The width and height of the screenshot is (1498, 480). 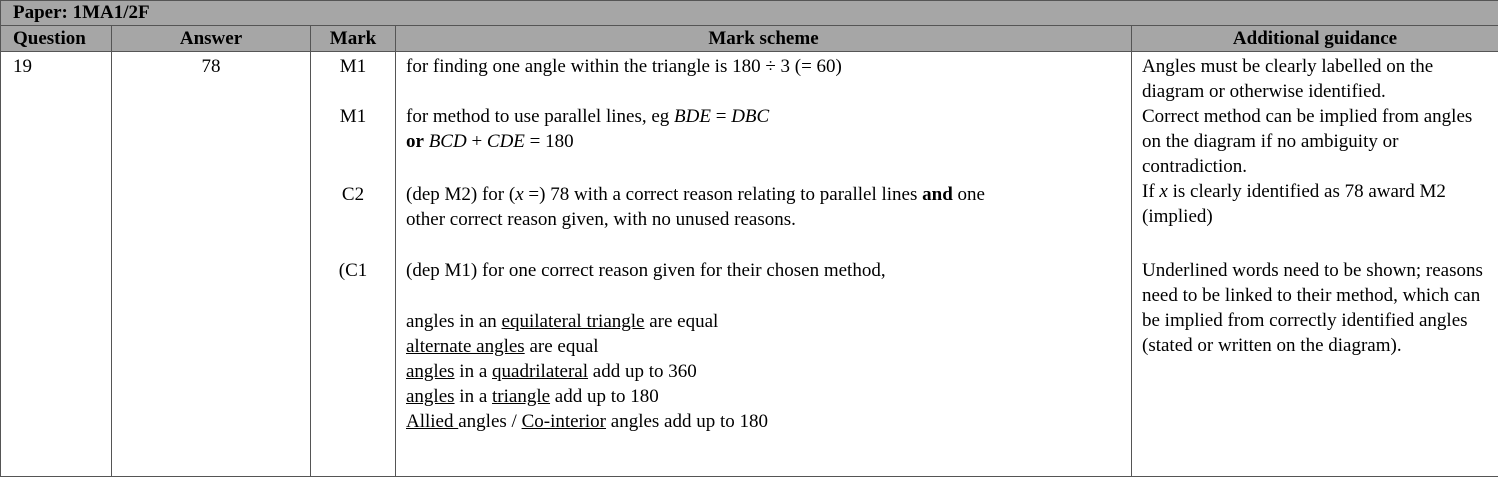 What do you see at coordinates (211, 38) in the screenshot?
I see `answer-header: Answer` at bounding box center [211, 38].